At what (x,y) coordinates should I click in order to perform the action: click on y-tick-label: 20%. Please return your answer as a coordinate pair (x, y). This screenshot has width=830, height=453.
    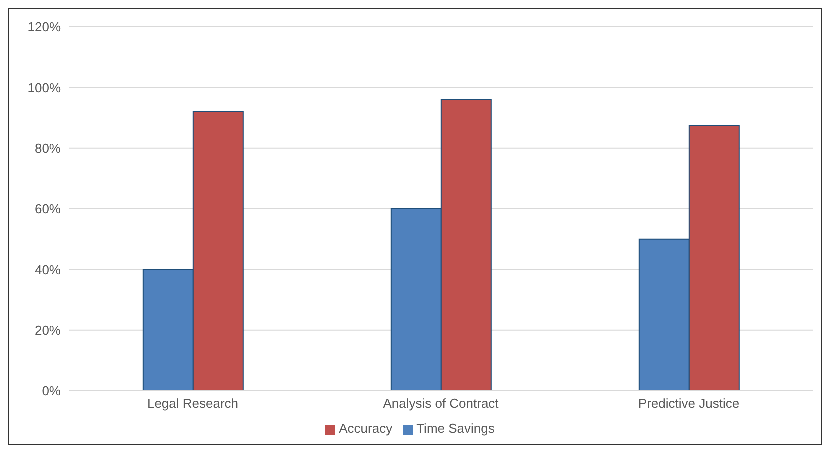
    Looking at the image, I should click on (48, 330).